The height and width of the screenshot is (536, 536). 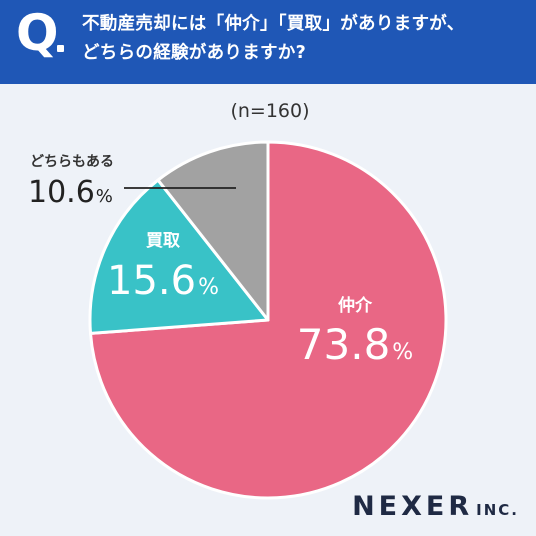 I want to click on brand-suffix: INC., so click(x=497, y=510).